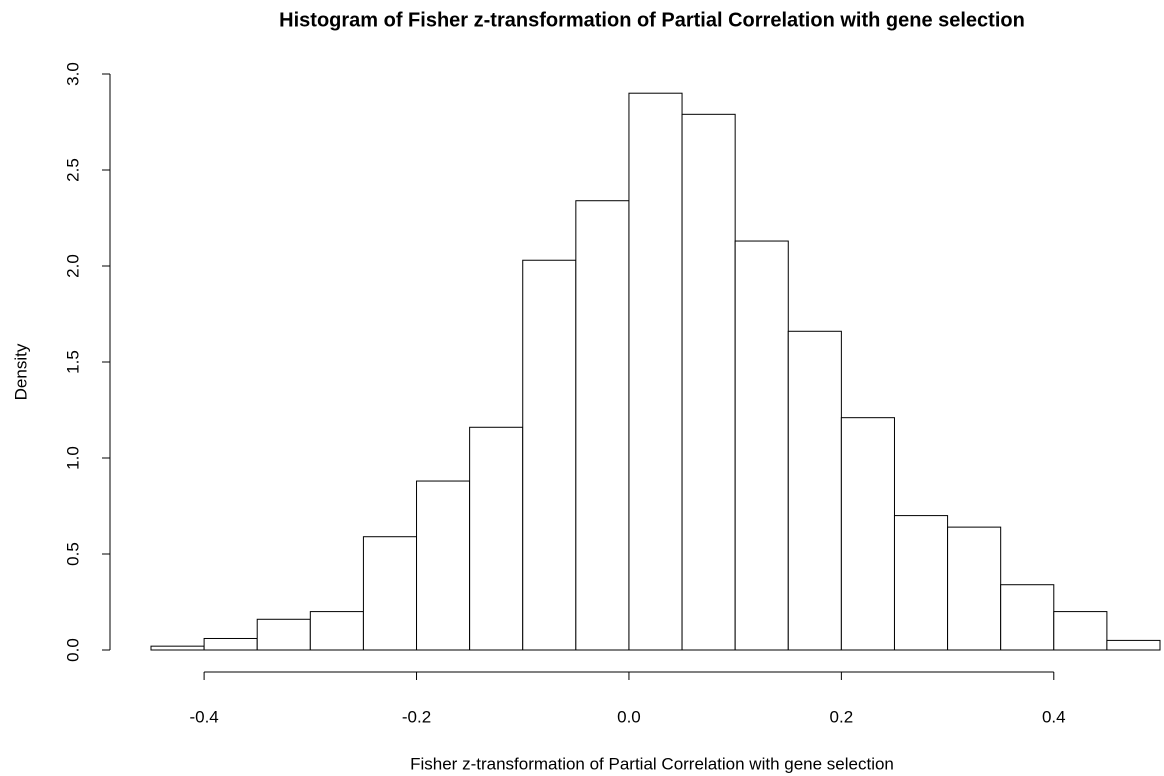 This screenshot has height=776, width=1164. Describe the element at coordinates (72, 266) in the screenshot. I see `y-tick-label: 2.0` at that location.